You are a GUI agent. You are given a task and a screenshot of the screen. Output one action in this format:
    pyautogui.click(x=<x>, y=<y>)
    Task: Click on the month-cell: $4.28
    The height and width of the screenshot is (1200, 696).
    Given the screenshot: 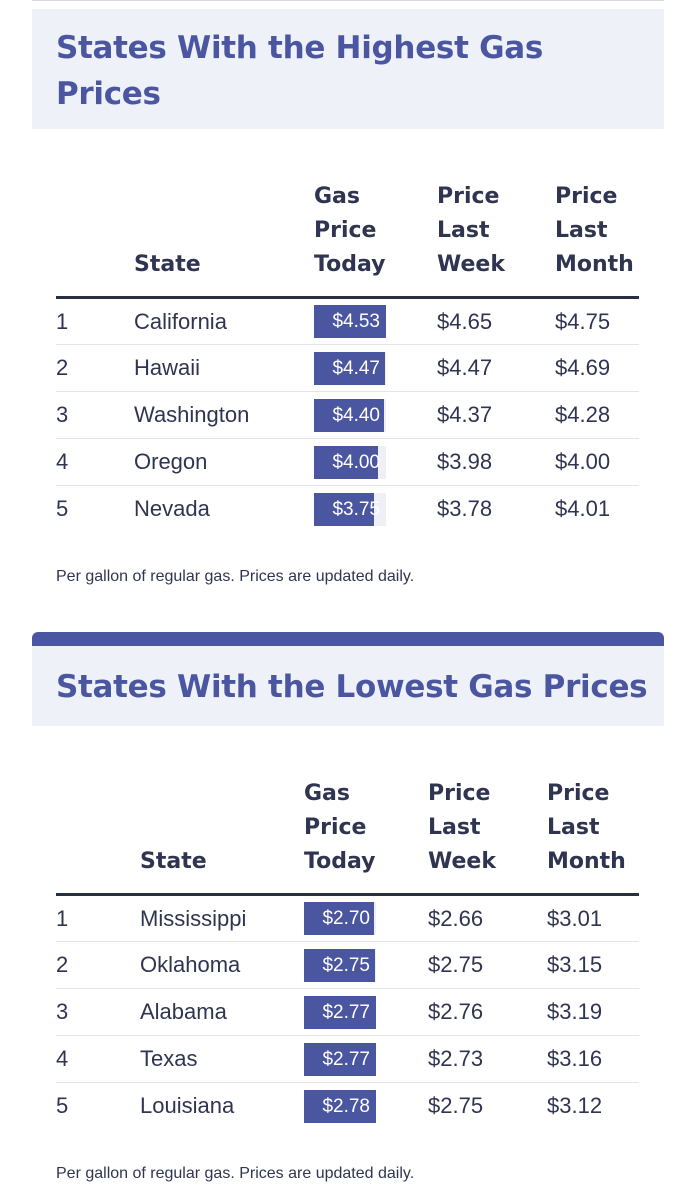 What is the action you would take?
    pyautogui.click(x=597, y=415)
    